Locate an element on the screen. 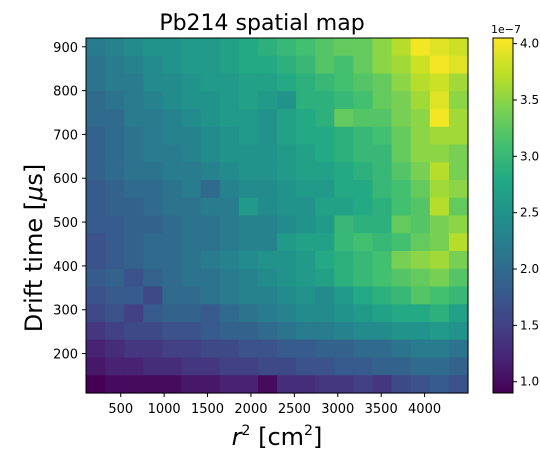 The width and height of the screenshot is (540, 450). colorbar-tick-label: 2.0 is located at coordinates (529, 269).